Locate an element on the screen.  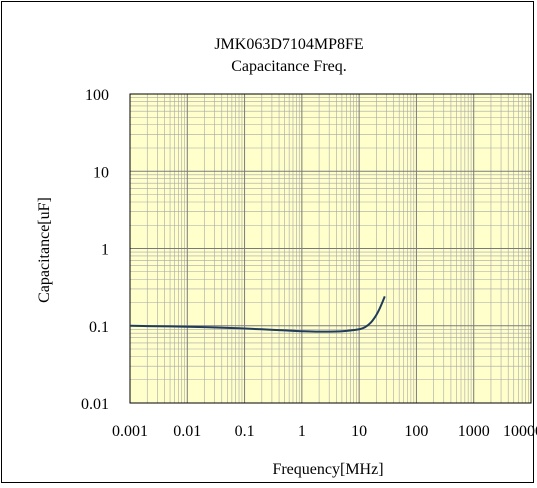
x-tick-label: 10000 is located at coordinates (520, 431).